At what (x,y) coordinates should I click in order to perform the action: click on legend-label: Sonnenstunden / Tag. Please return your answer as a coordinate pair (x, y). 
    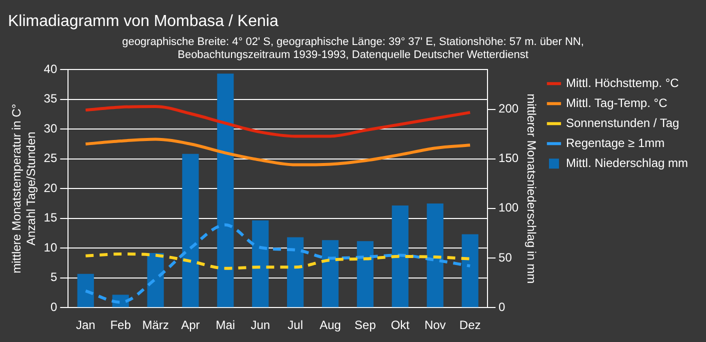
    Looking at the image, I should click on (623, 123).